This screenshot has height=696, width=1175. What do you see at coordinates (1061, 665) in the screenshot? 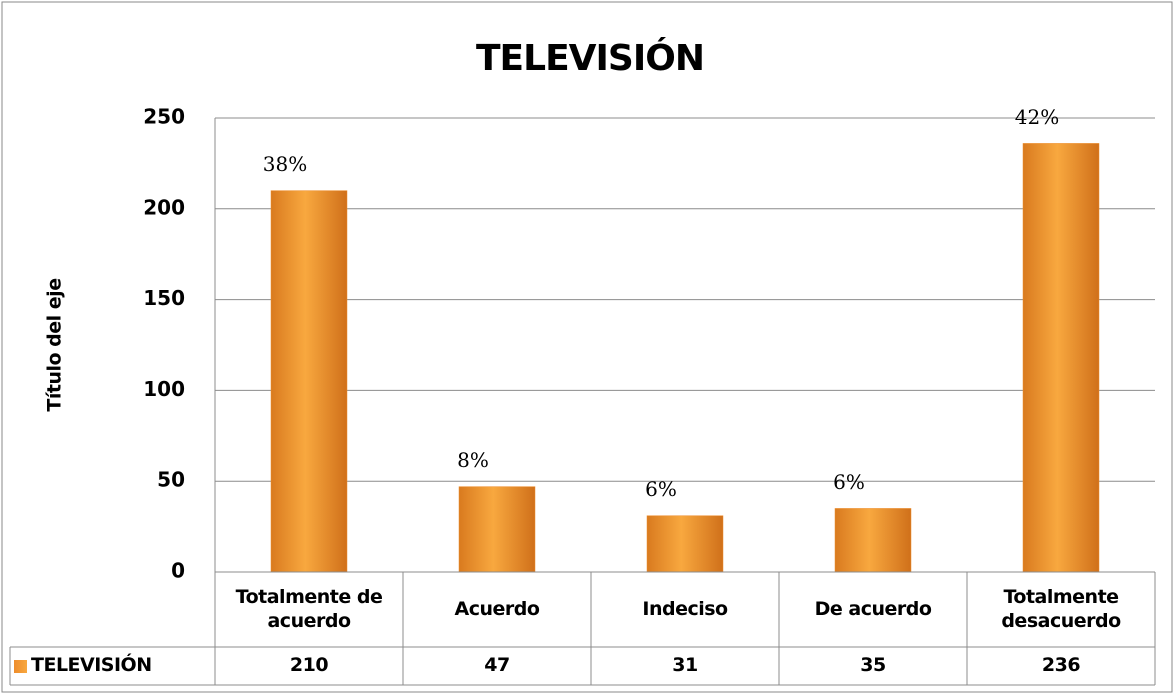
I see `table-value: 236` at bounding box center [1061, 665].